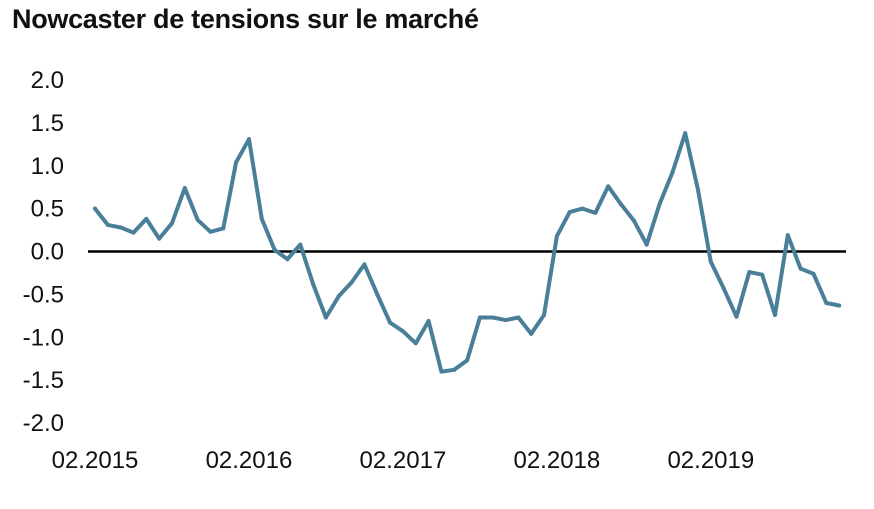 Image resolution: width=874 pixels, height=509 pixels. Describe the element at coordinates (95, 460) in the screenshot. I see `x-tick-label: 02.2015` at that location.